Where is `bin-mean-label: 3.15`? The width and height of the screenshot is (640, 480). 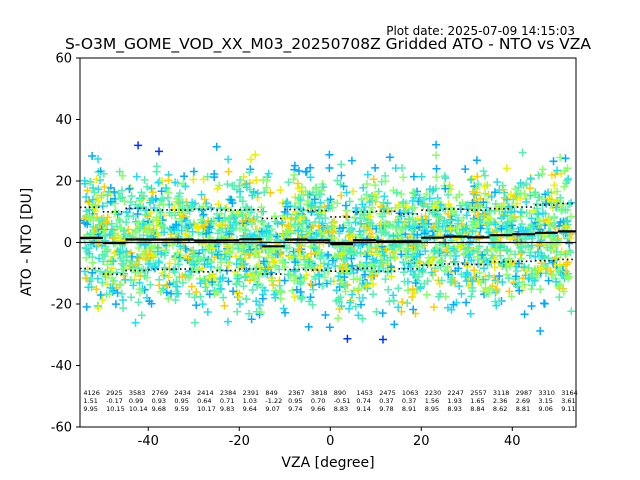 bin-mean-label: 3.15 is located at coordinates (545, 401).